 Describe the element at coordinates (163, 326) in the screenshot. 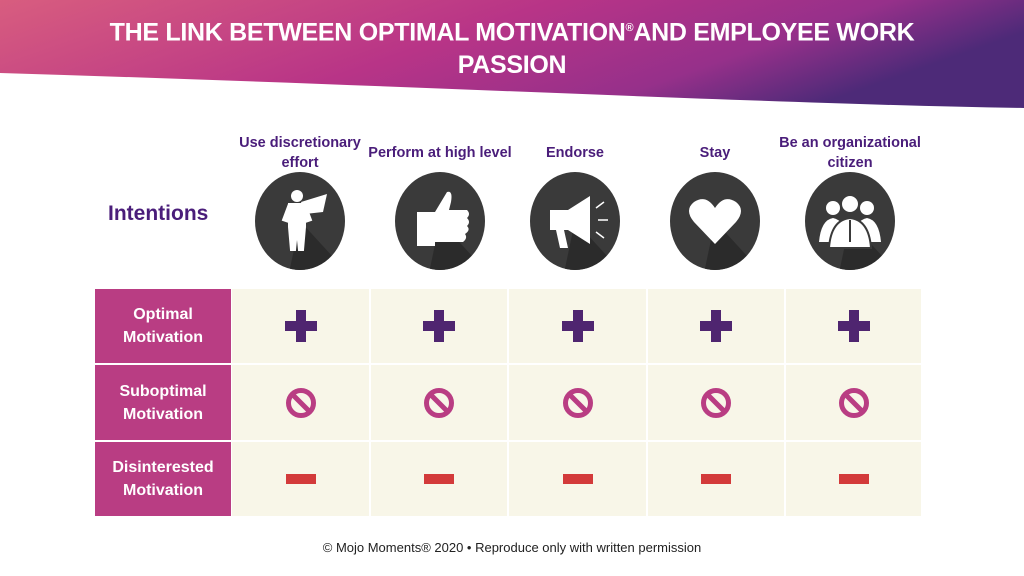

I see `row-header: Optimal Motivation` at that location.